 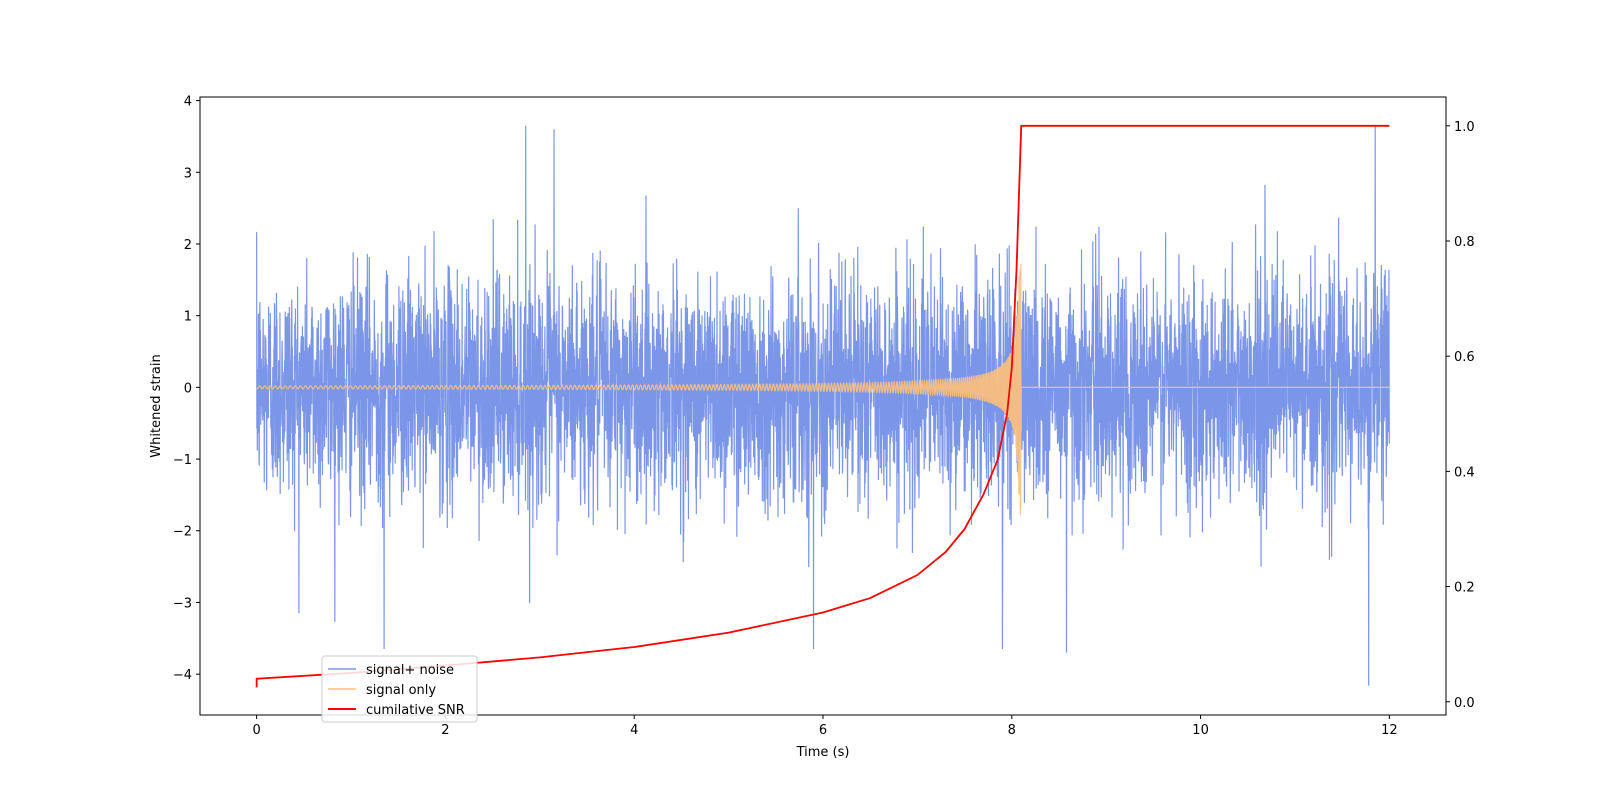 I want to click on x-tick-label: 12, so click(x=1389, y=730).